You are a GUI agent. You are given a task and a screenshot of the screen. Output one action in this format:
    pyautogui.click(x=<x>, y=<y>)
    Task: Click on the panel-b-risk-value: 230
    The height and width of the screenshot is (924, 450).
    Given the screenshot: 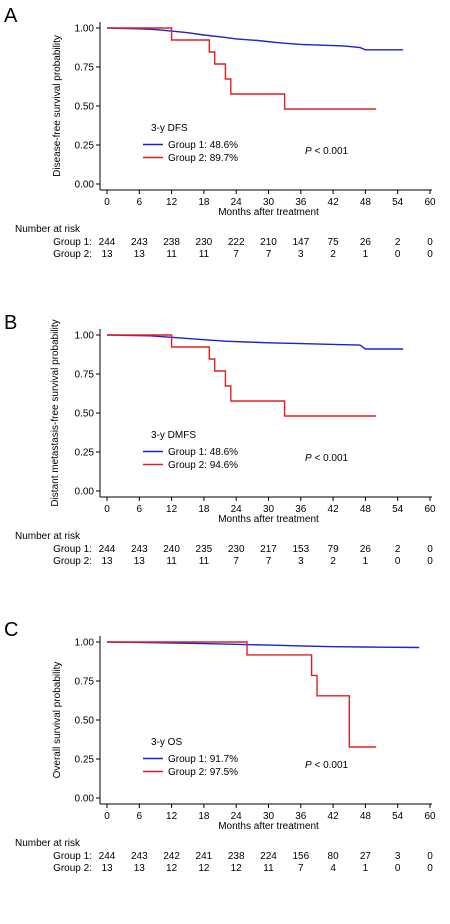 What is the action you would take?
    pyautogui.click(x=236, y=549)
    